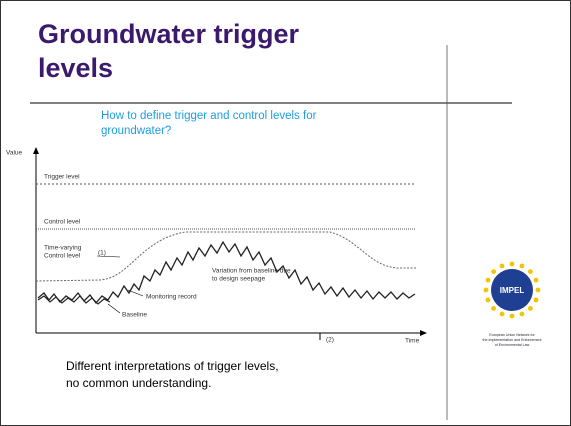 This screenshot has height=426, width=571. Describe the element at coordinates (251, 271) in the screenshot. I see `variation-label: Variation from baseline due` at that location.